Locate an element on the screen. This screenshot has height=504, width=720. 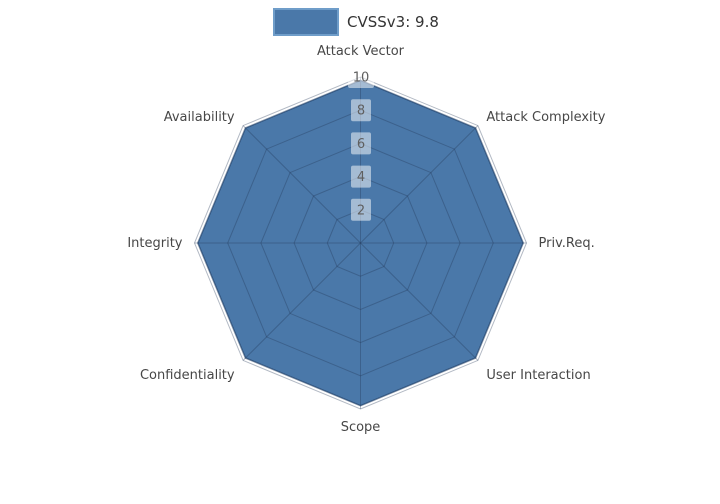
legend-swatch is located at coordinates (306, 22).